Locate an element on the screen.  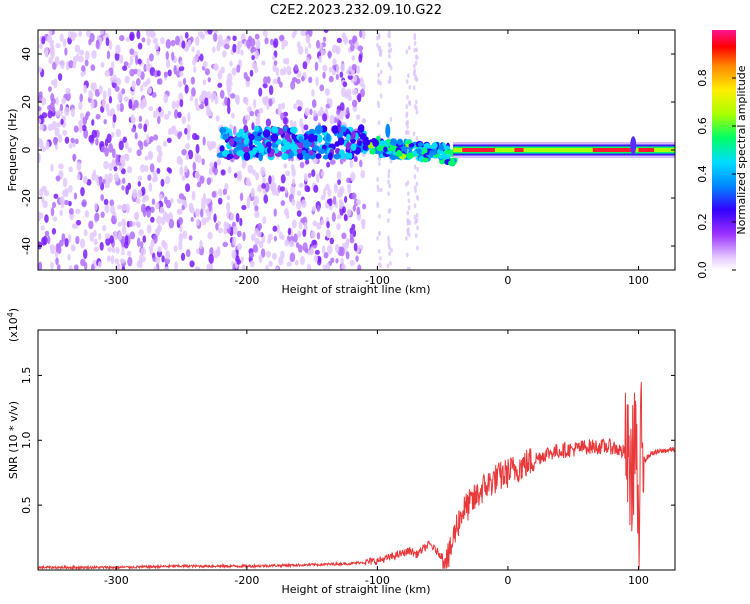
x-tick-label: 0 is located at coordinates (507, 280).